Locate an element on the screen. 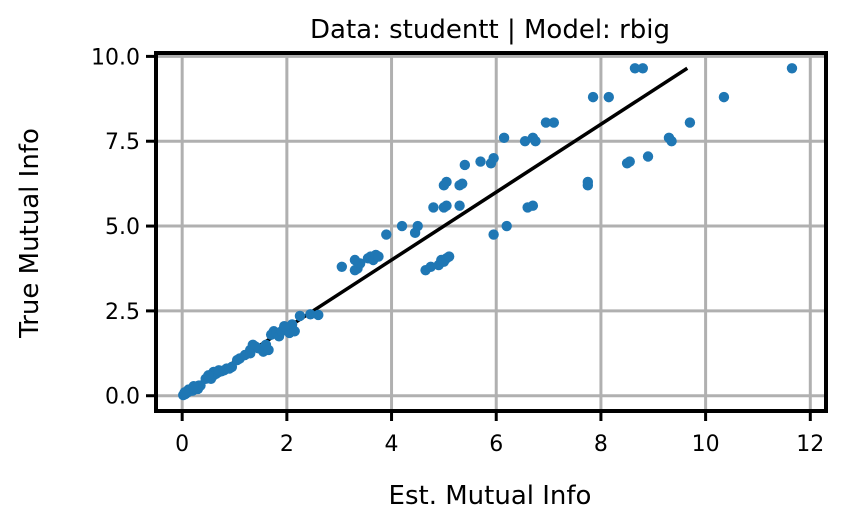 The height and width of the screenshot is (526, 846). y-tick-label: 7.5 is located at coordinates (122, 142).